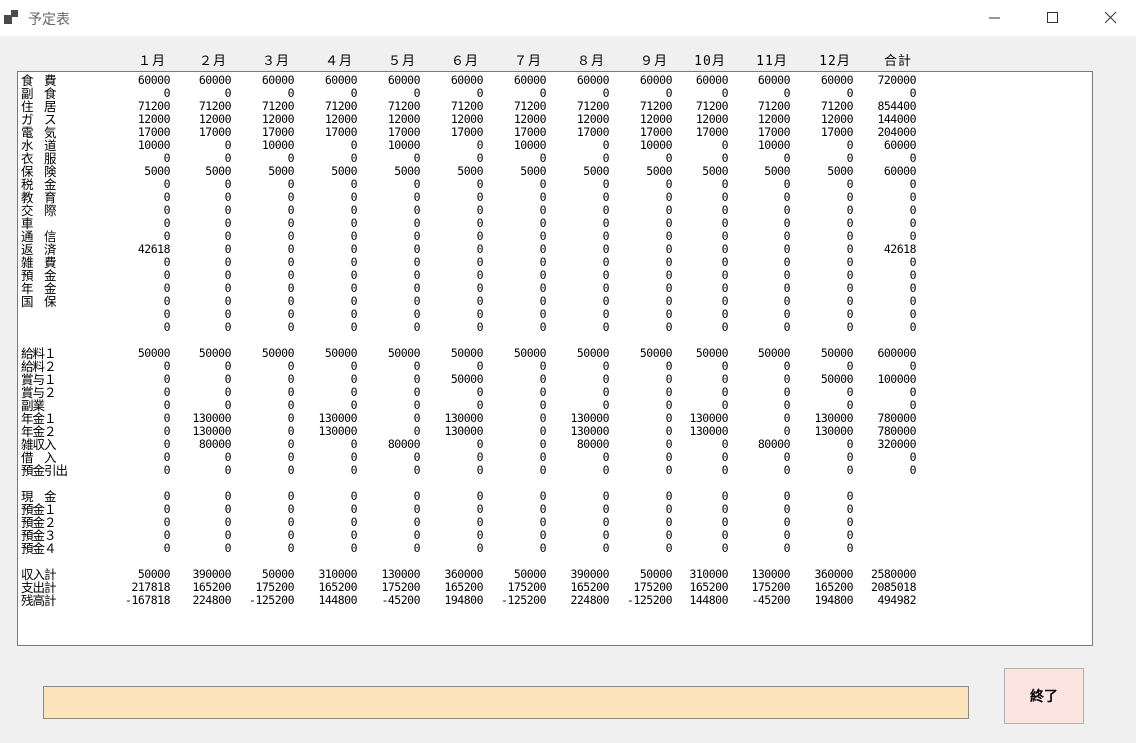  What do you see at coordinates (39, 197) in the screenshot?
I see `row-label: 教 育` at bounding box center [39, 197].